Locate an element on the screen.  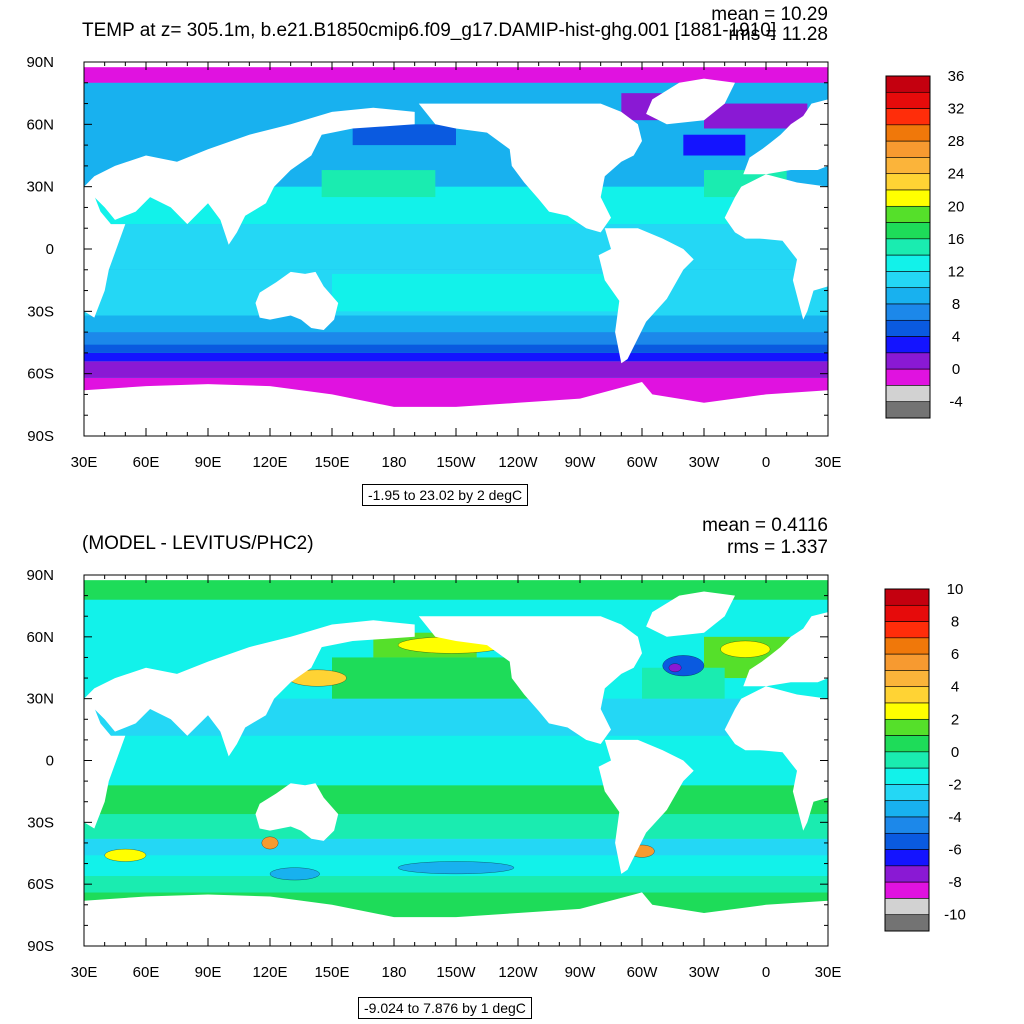
colorbar-label: 24 is located at coordinates (956, 174).